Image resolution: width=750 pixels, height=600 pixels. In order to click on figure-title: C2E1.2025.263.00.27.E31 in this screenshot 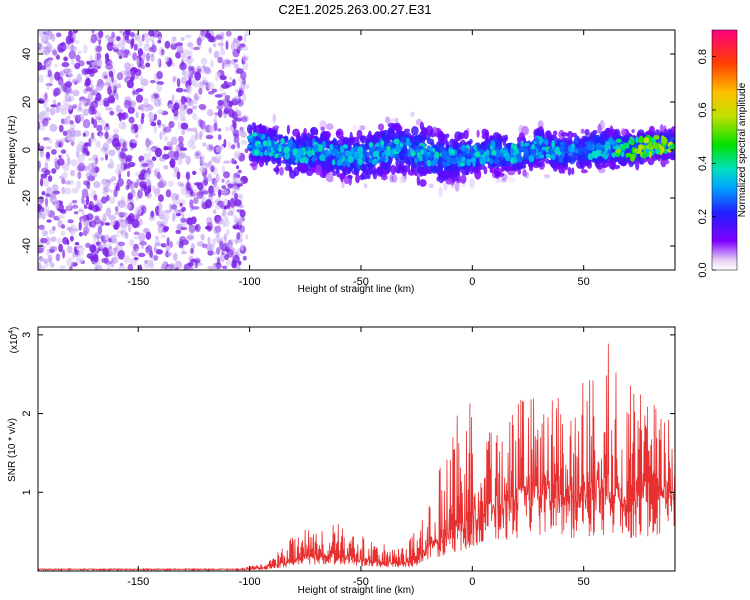, I will do `click(354, 9)`.